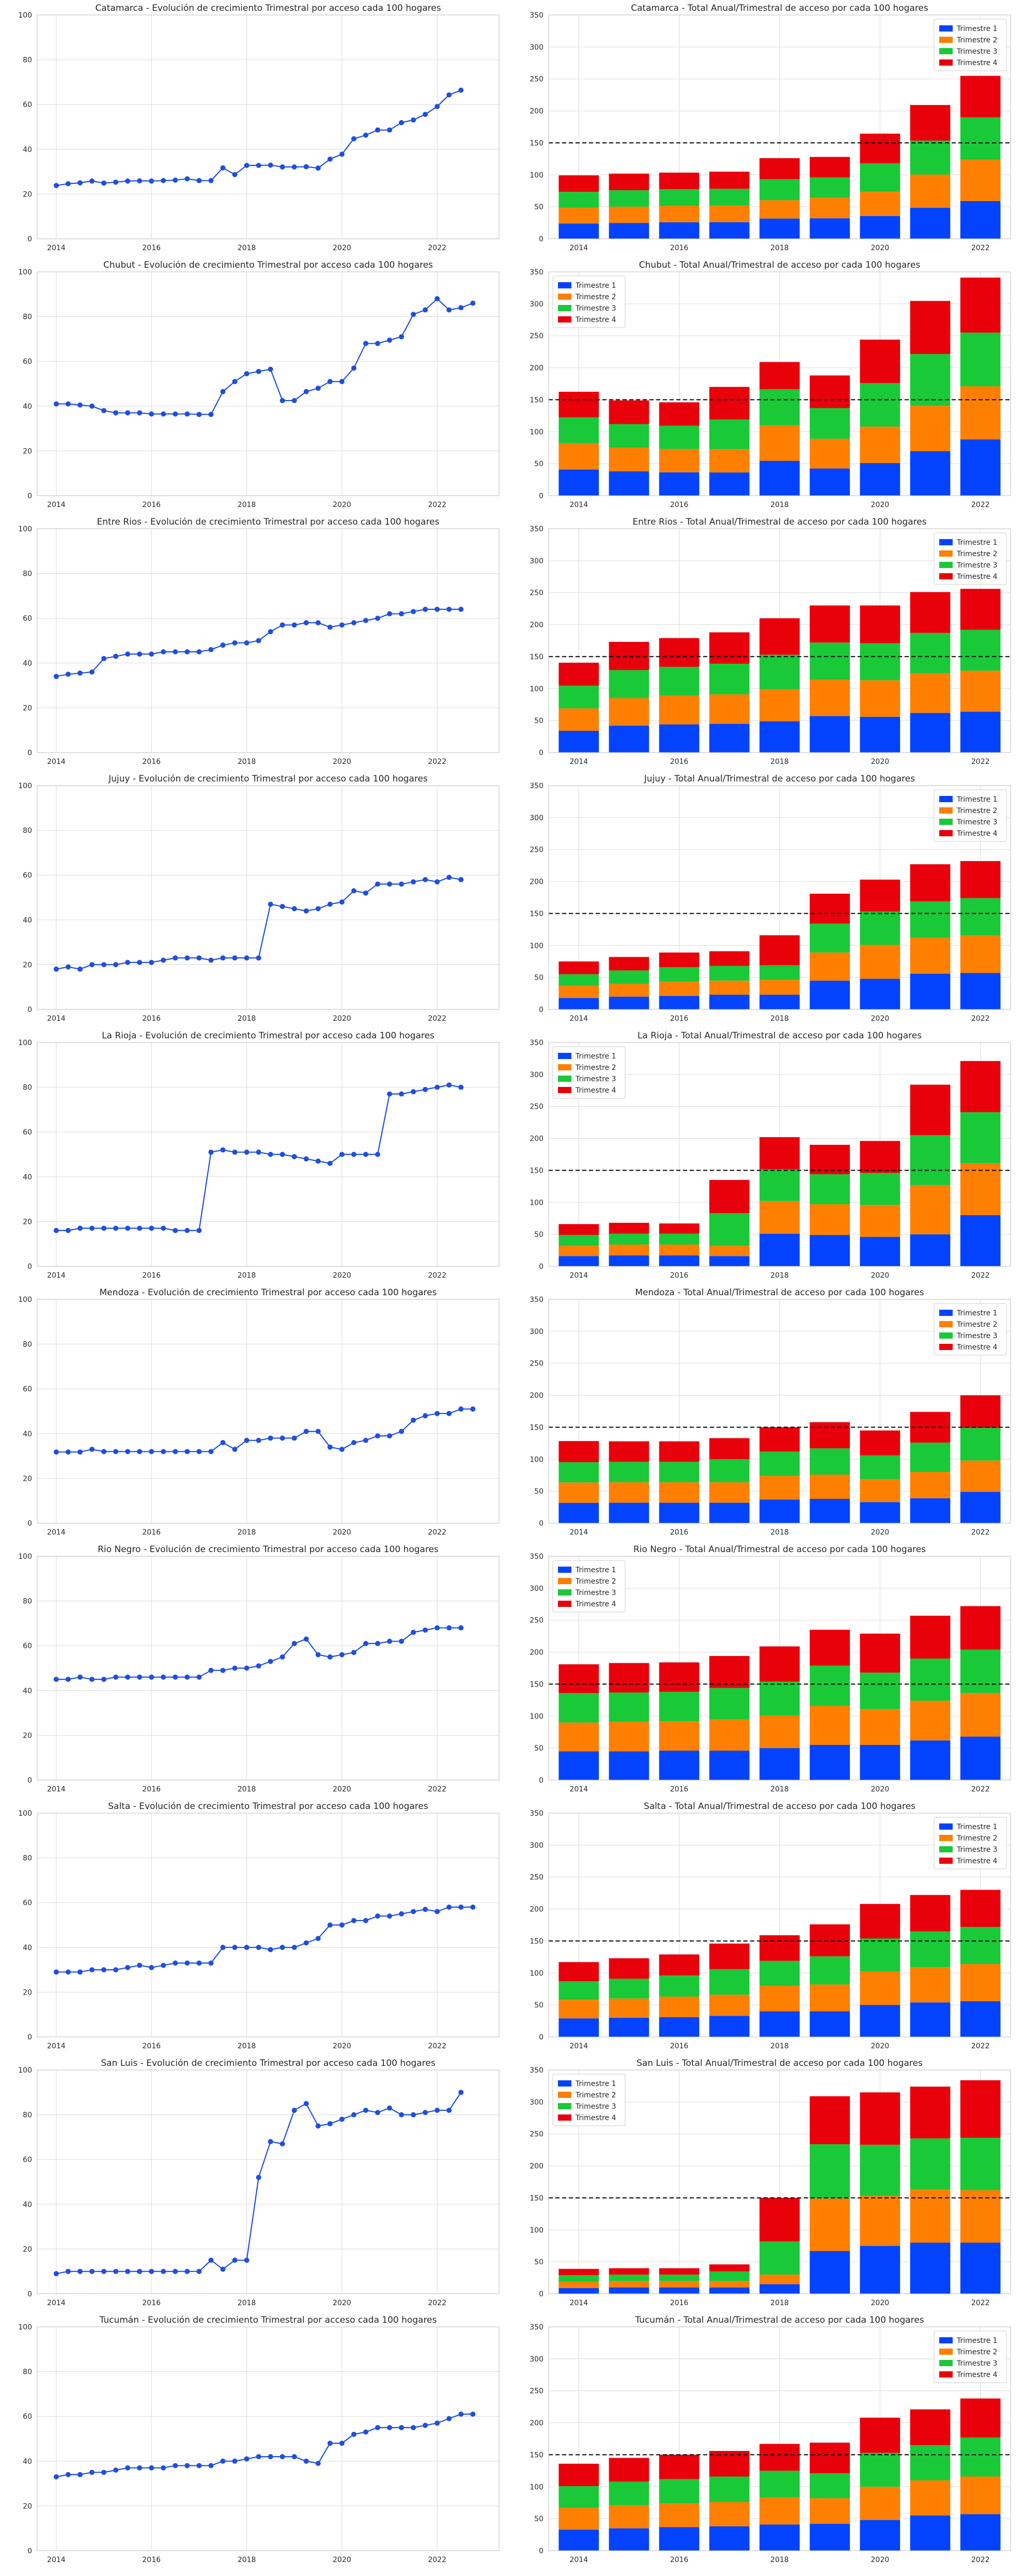 The width and height of the screenshot is (1025, 2576). What do you see at coordinates (27, 451) in the screenshot?
I see `y-tick-label: 20` at bounding box center [27, 451].